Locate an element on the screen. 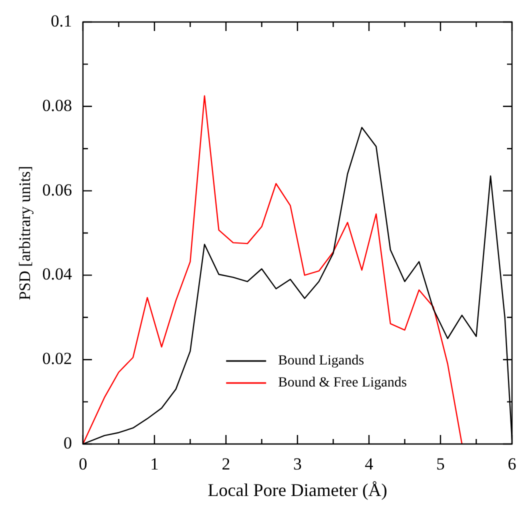  y-tick-label: 0 is located at coordinates (67, 442).